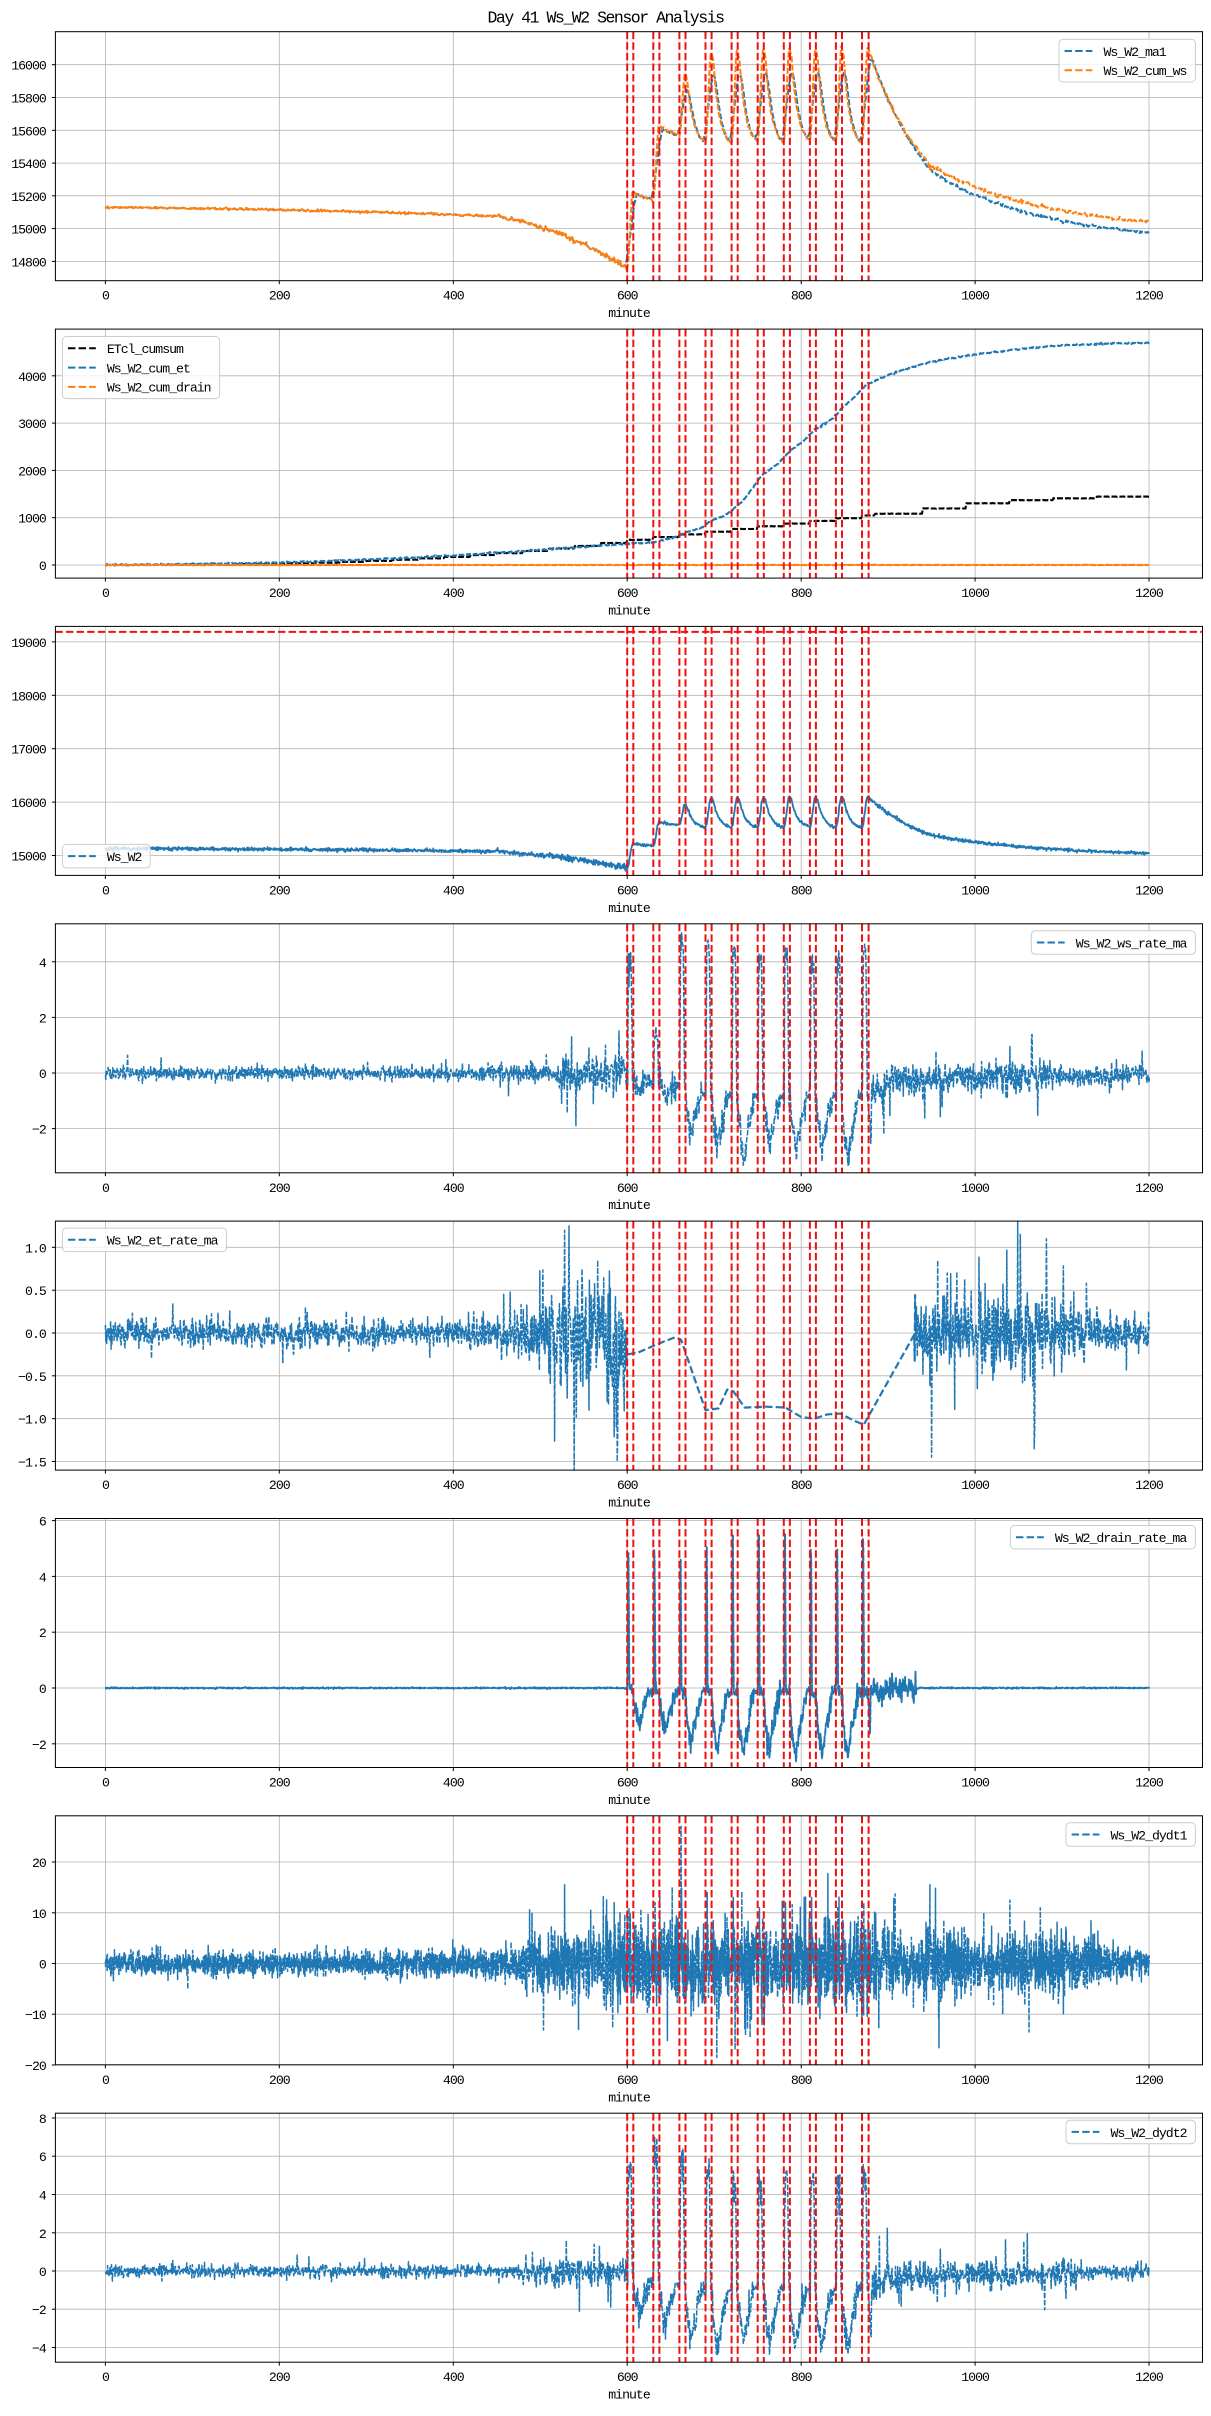  I want to click on svg-text: Ws_W2_cum_ws, so click(1145, 71).